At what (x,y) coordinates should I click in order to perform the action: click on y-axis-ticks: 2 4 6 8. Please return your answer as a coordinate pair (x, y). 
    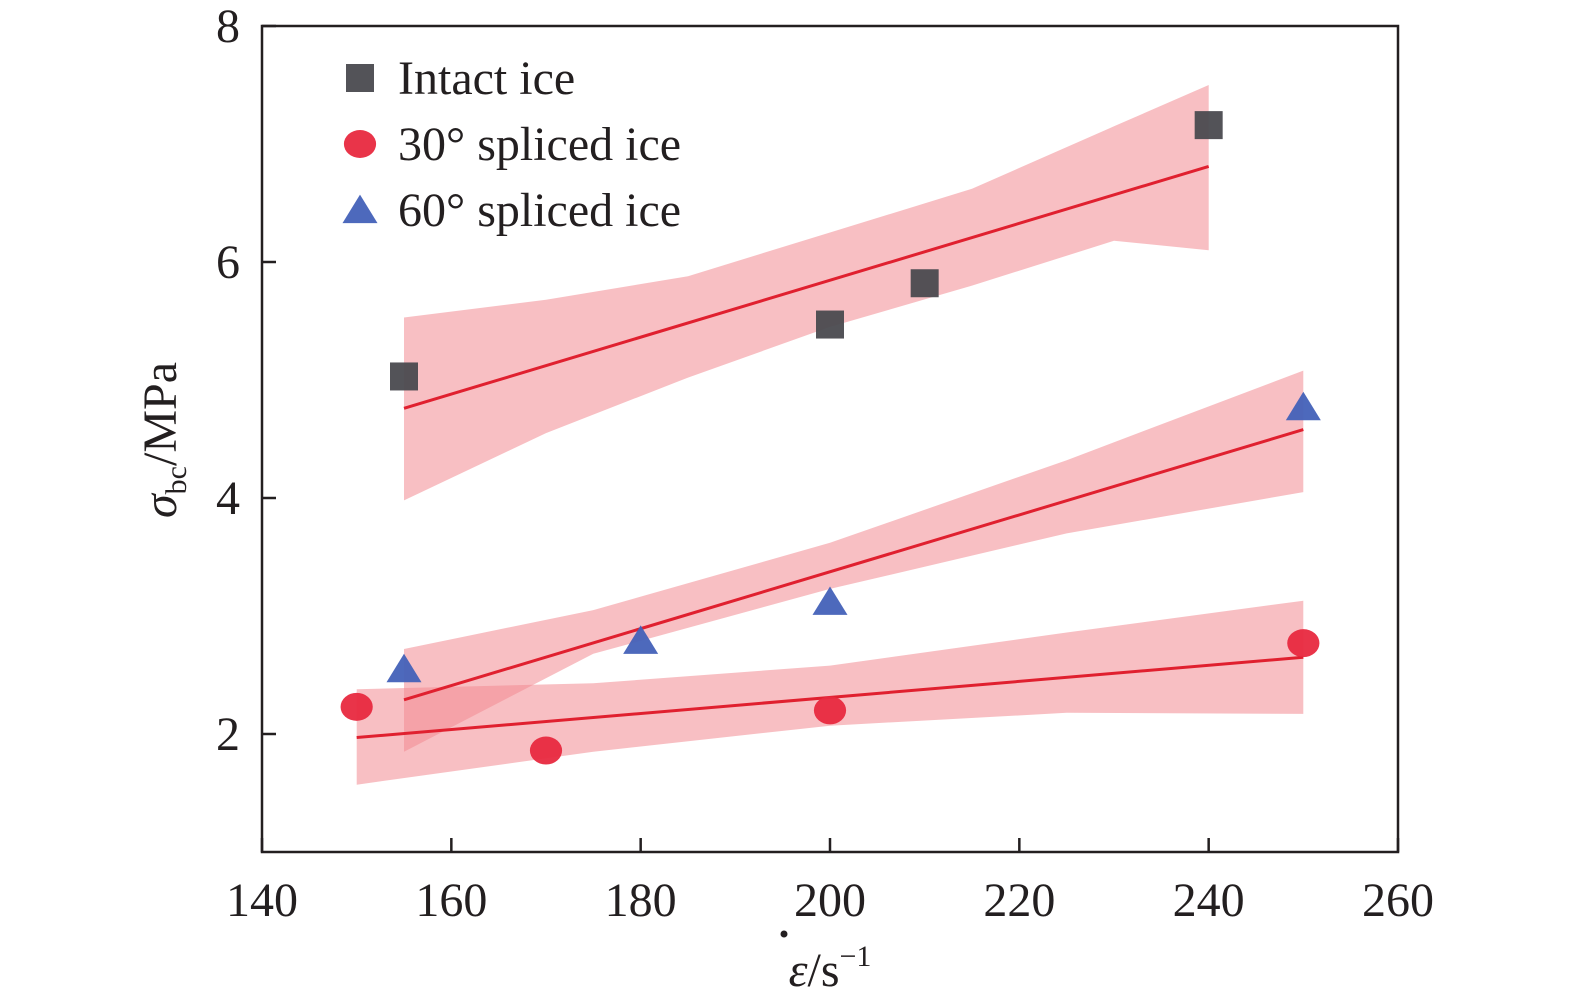
    Looking at the image, I should click on (246, 380).